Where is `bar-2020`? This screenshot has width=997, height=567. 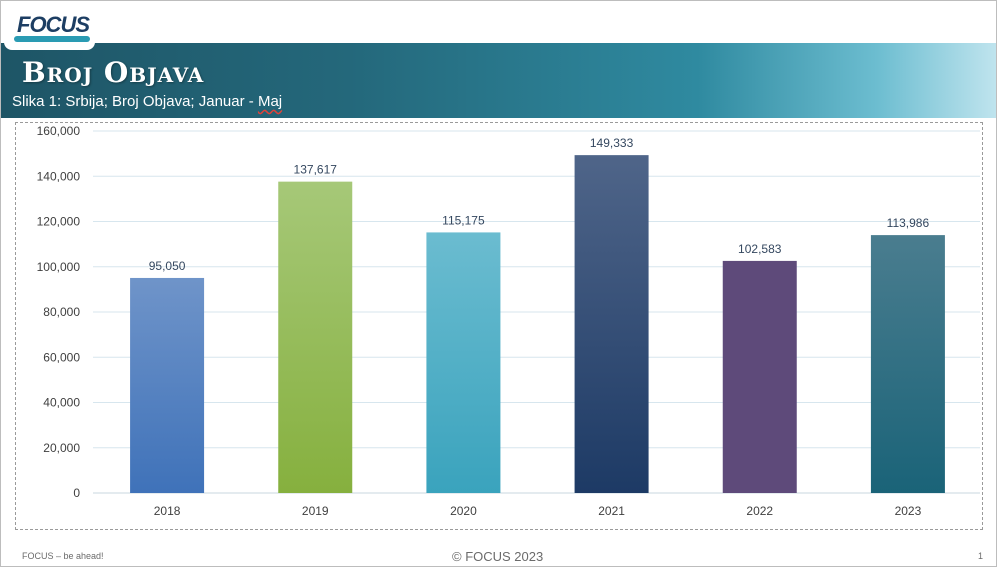 bar-2020 is located at coordinates (463, 362).